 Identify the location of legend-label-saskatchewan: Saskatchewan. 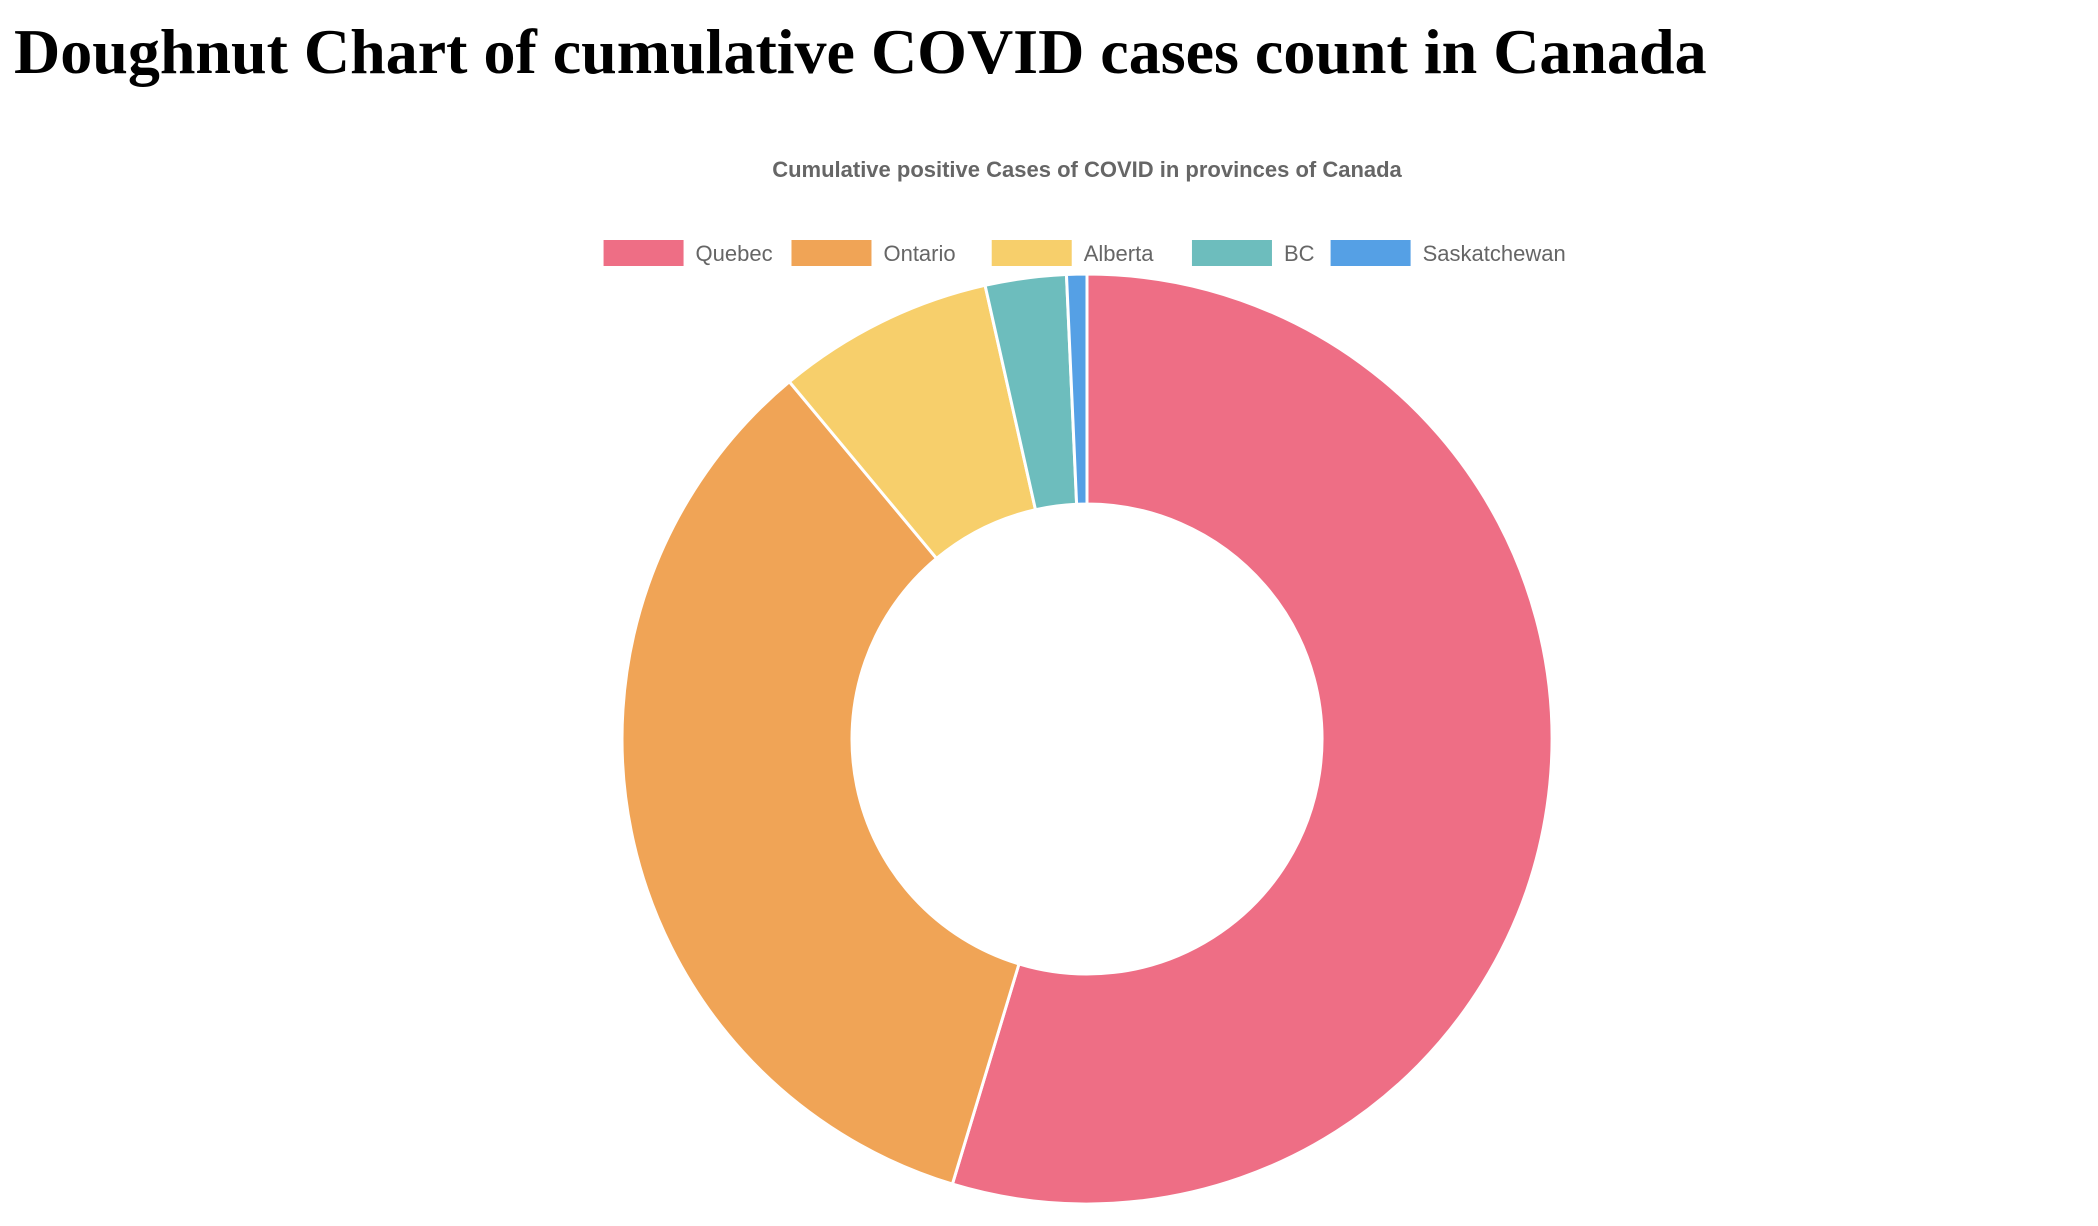
(1494, 253).